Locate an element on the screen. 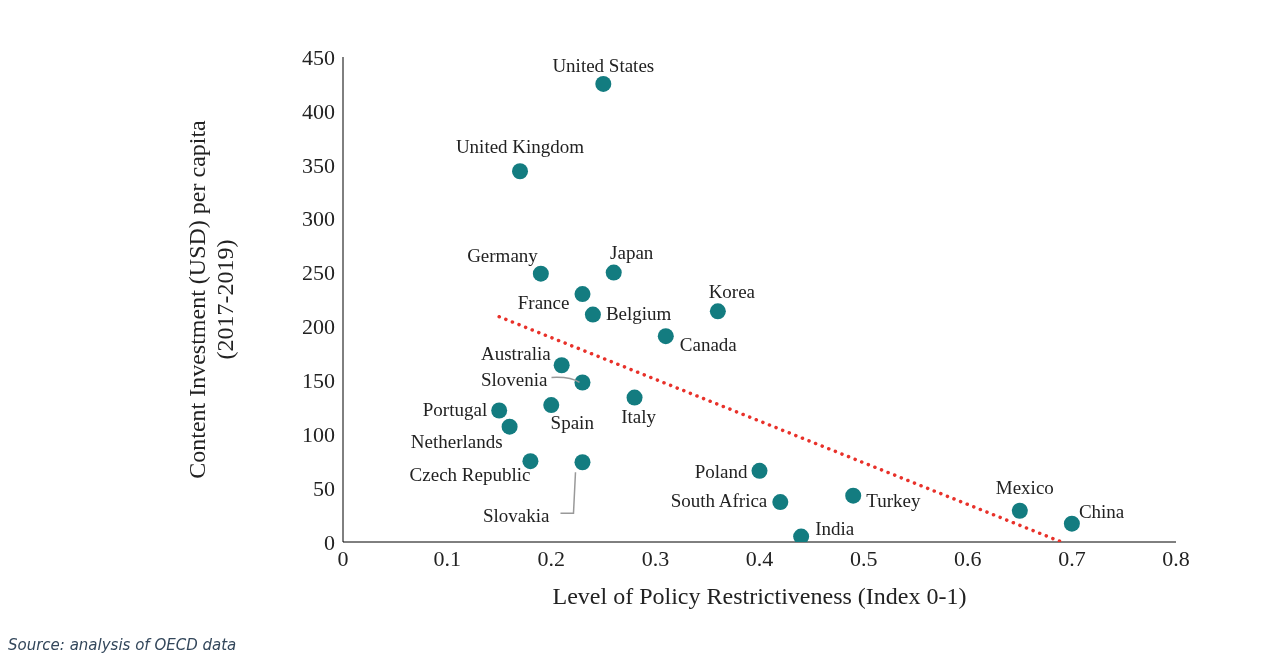 This screenshot has height=665, width=1262. annotation: China is located at coordinates (1101, 511).